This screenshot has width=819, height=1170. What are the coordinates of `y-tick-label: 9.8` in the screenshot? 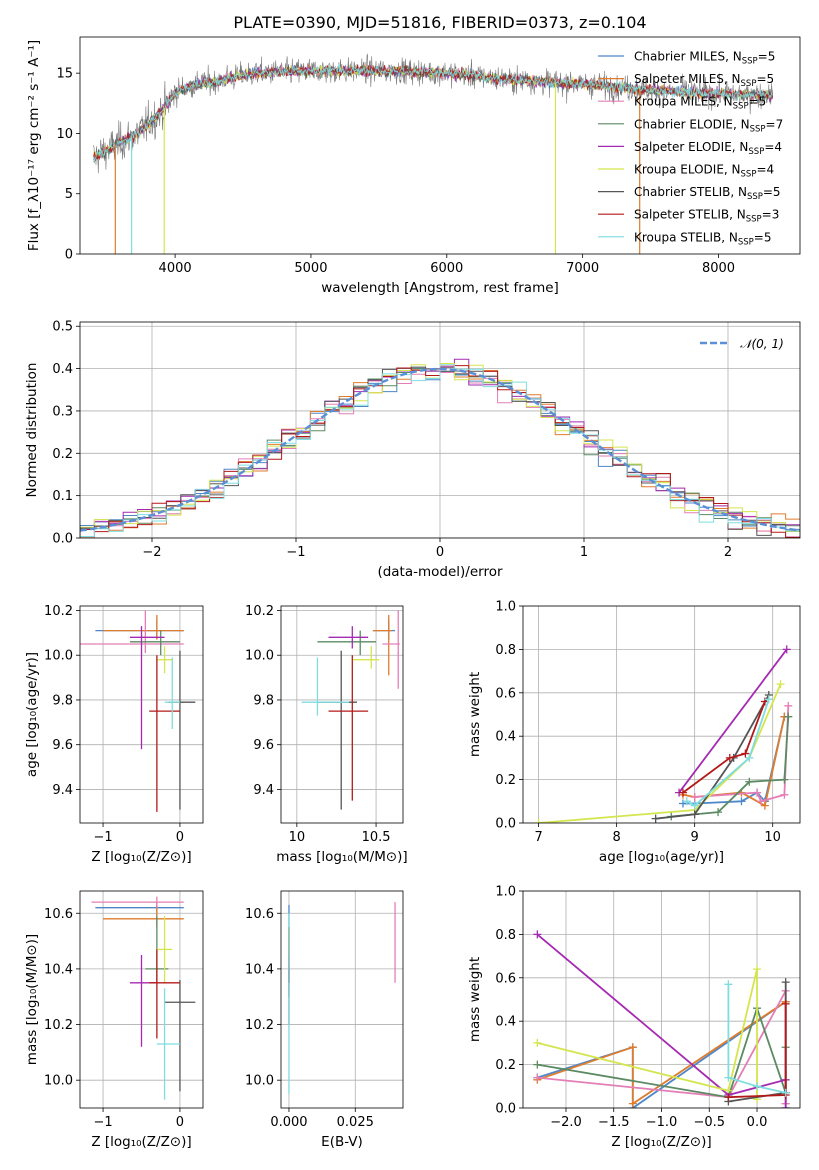 It's located at (62, 700).